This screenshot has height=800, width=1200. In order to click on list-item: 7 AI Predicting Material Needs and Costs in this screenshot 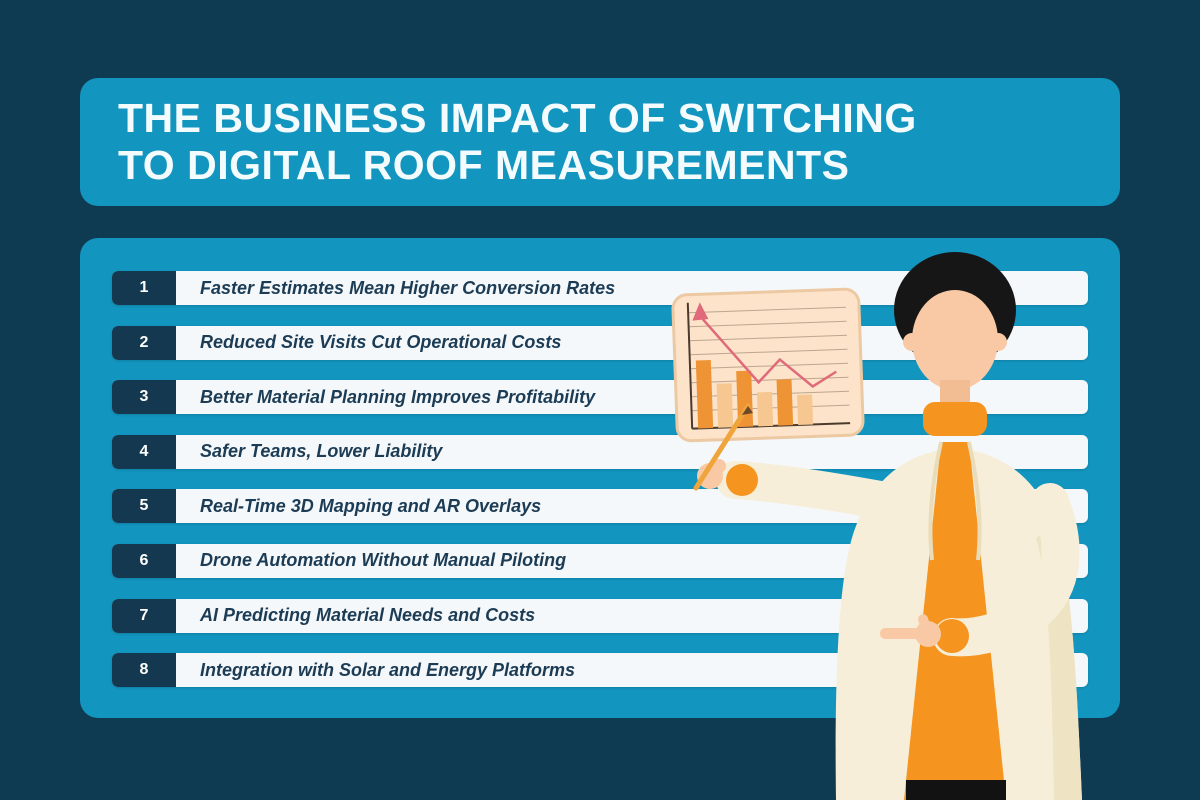, I will do `click(600, 615)`.